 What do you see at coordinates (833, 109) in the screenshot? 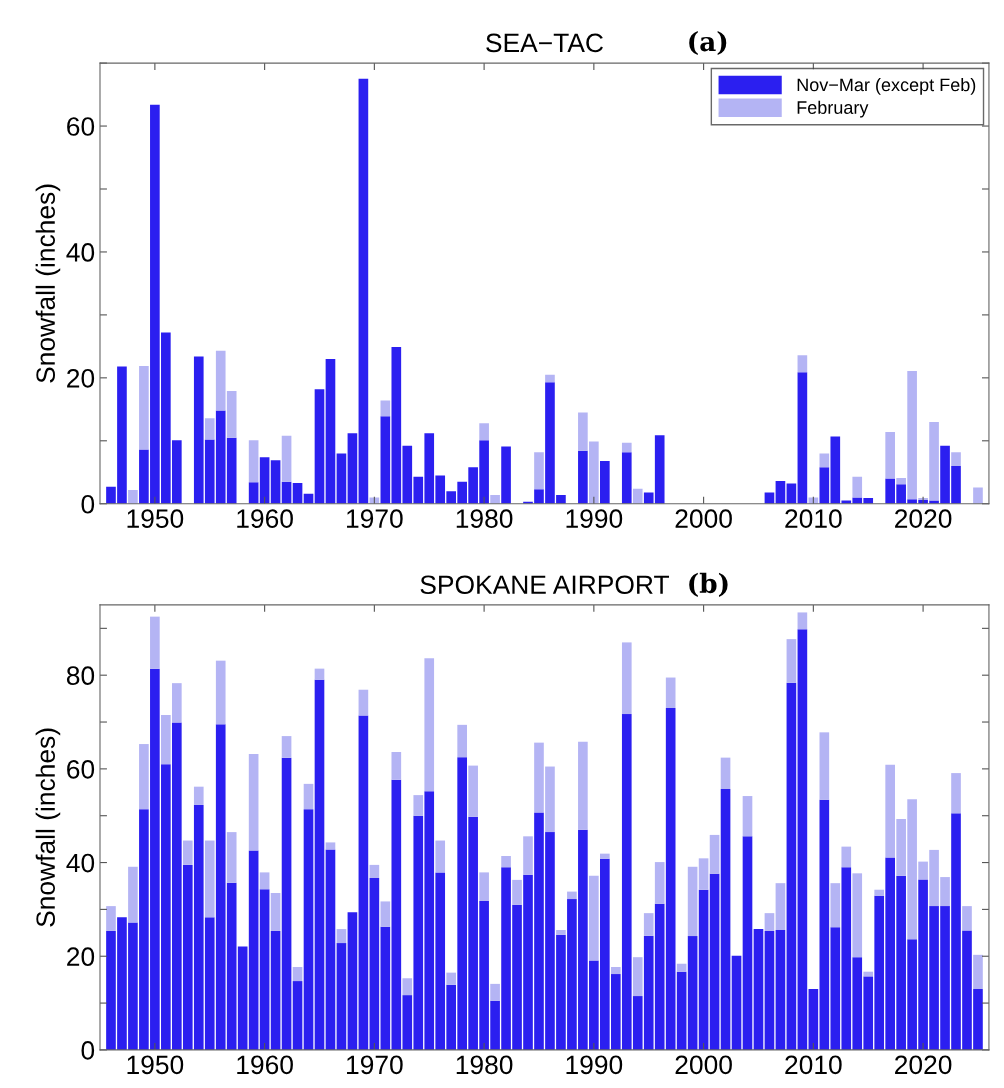
I see `legend-label: February` at bounding box center [833, 109].